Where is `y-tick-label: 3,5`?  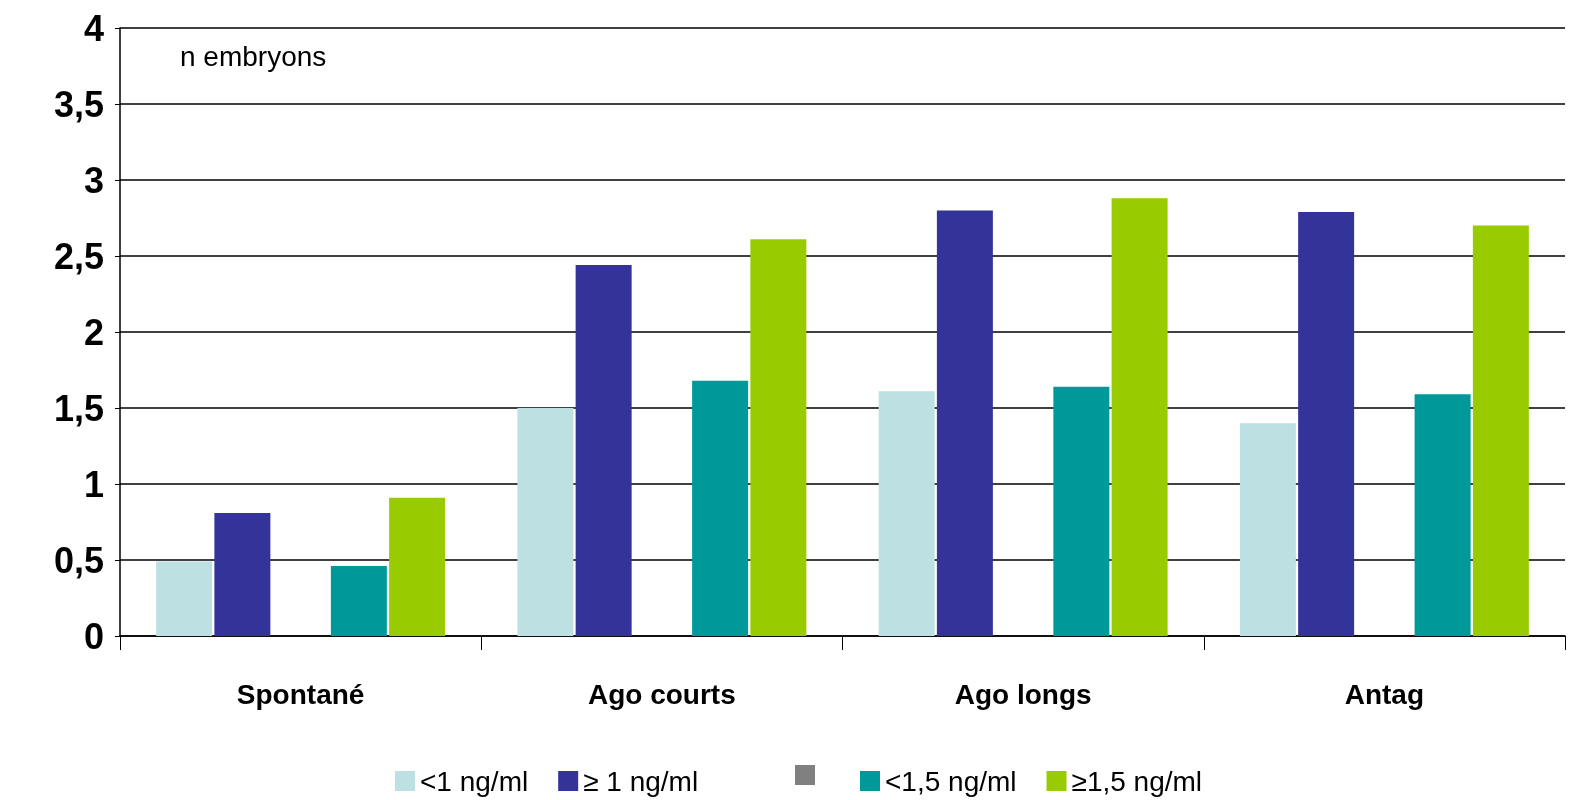 y-tick-label: 3,5 is located at coordinates (78, 104).